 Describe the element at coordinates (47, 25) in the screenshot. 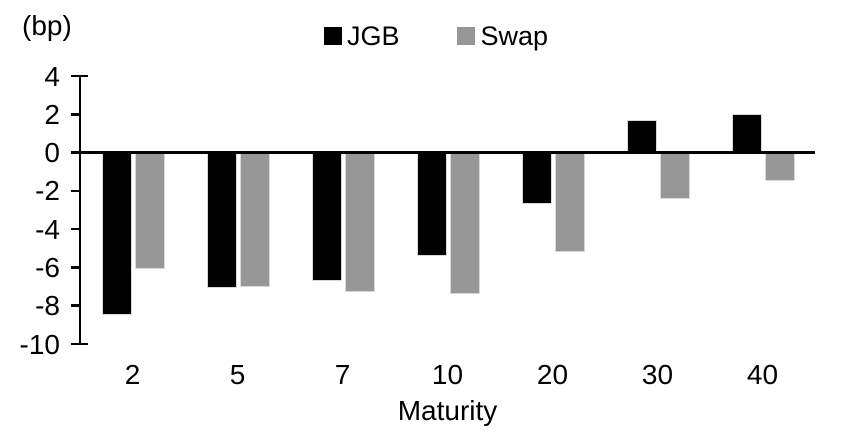

I see `y-axis-unit-label: (bp)` at that location.